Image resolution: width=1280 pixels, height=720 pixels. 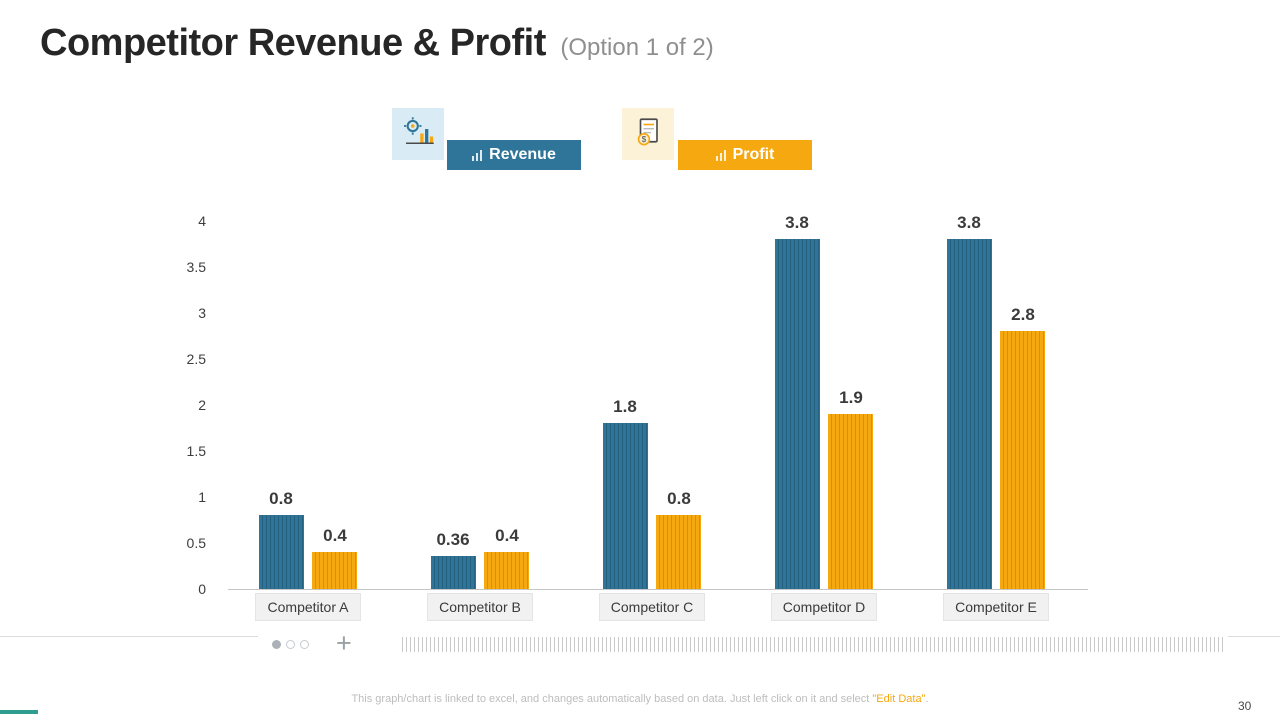 I want to click on bar-group-competitor-d: 3.8 1.9 Competitor D, so click(x=824, y=417).